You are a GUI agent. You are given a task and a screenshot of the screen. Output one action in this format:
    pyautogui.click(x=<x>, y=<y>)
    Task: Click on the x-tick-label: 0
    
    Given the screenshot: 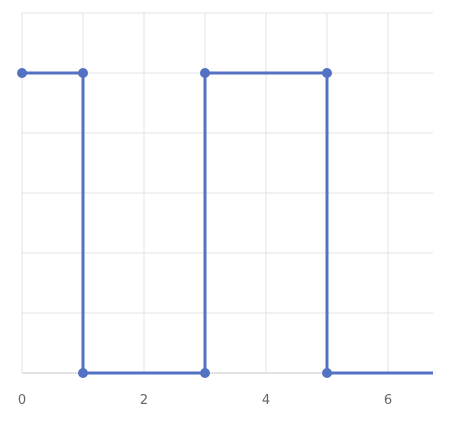 What is the action you would take?
    pyautogui.click(x=22, y=400)
    